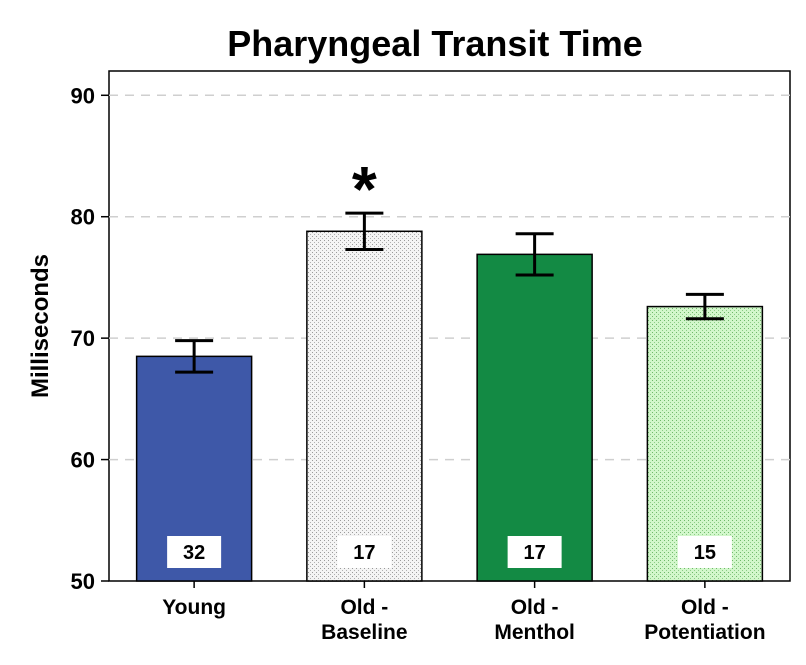 The height and width of the screenshot is (665, 806). I want to click on y-tick-label: 60, so click(83, 460).